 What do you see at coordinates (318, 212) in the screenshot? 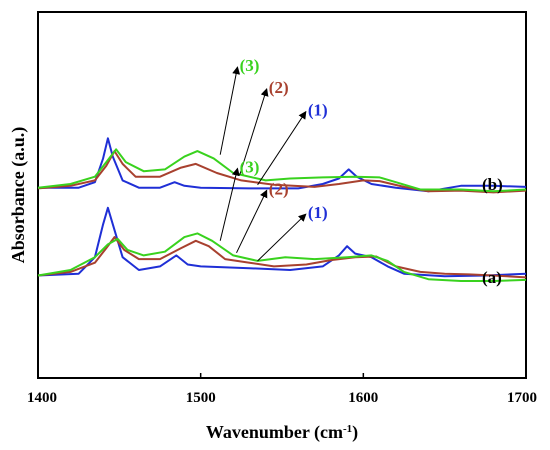
I see `annotation-label-a-1: (1)` at bounding box center [318, 212].